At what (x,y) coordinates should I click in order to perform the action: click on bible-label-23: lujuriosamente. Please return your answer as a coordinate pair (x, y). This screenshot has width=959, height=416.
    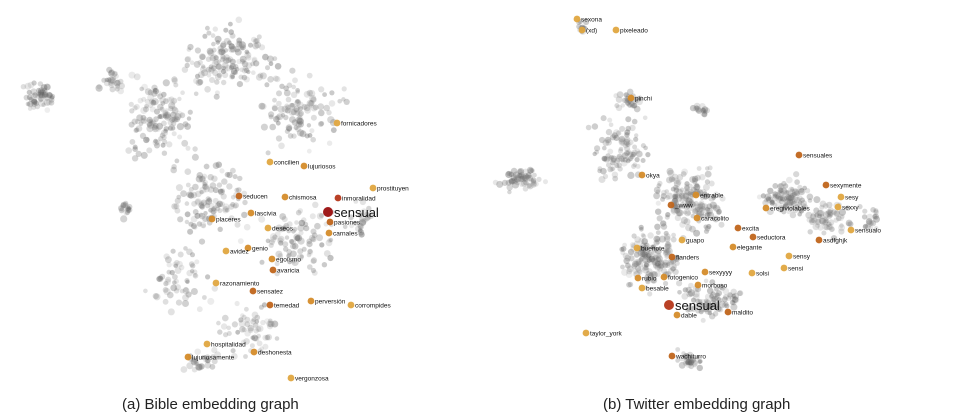
    Looking at the image, I should click on (213, 358).